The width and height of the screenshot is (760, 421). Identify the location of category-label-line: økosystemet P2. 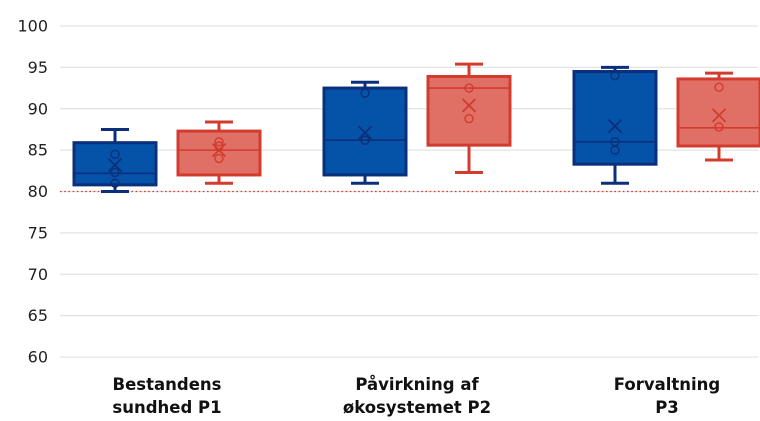
(417, 407).